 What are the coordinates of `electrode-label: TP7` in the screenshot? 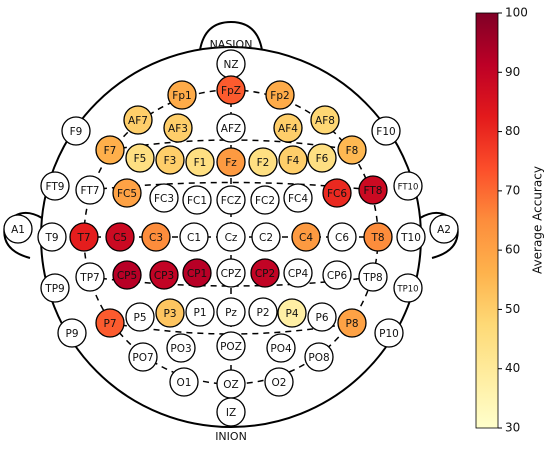 It's located at (89, 278).